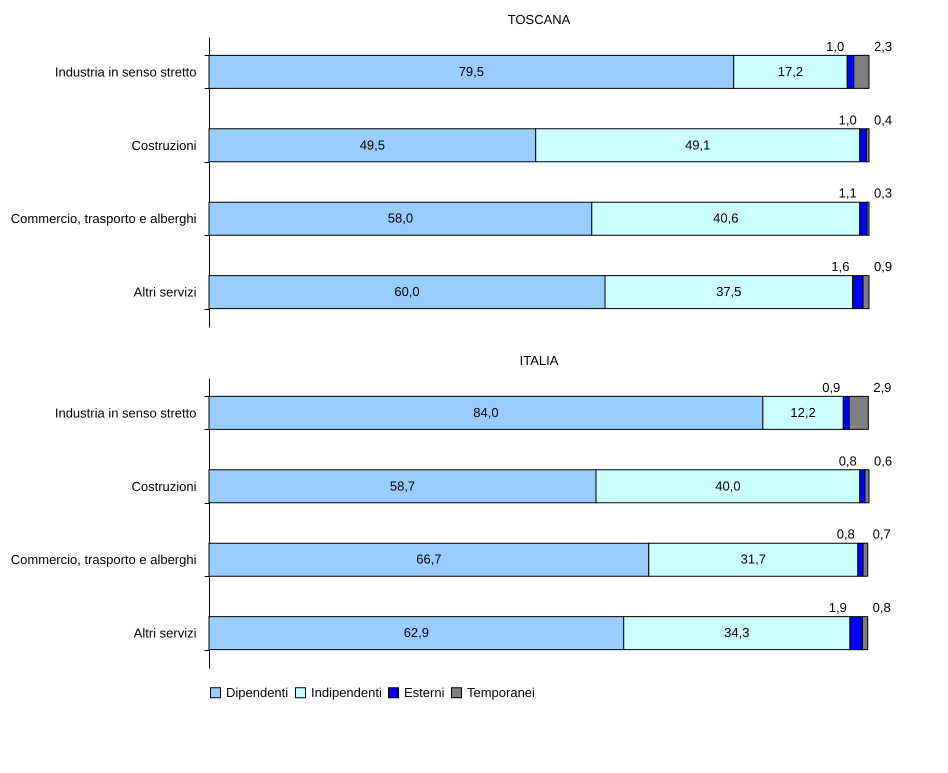  I want to click on data-label: 66,7, so click(429, 559).